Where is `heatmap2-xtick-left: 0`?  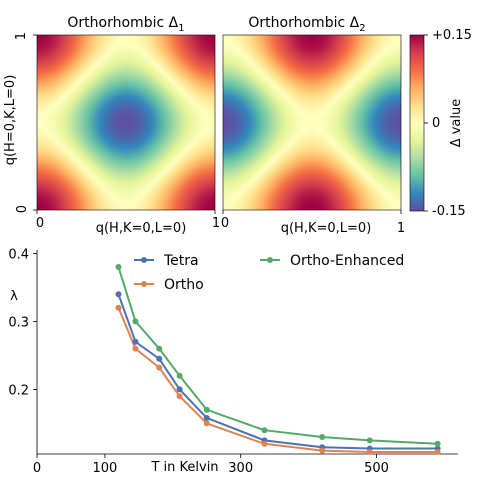 heatmap2-xtick-left: 0 is located at coordinates (225, 223).